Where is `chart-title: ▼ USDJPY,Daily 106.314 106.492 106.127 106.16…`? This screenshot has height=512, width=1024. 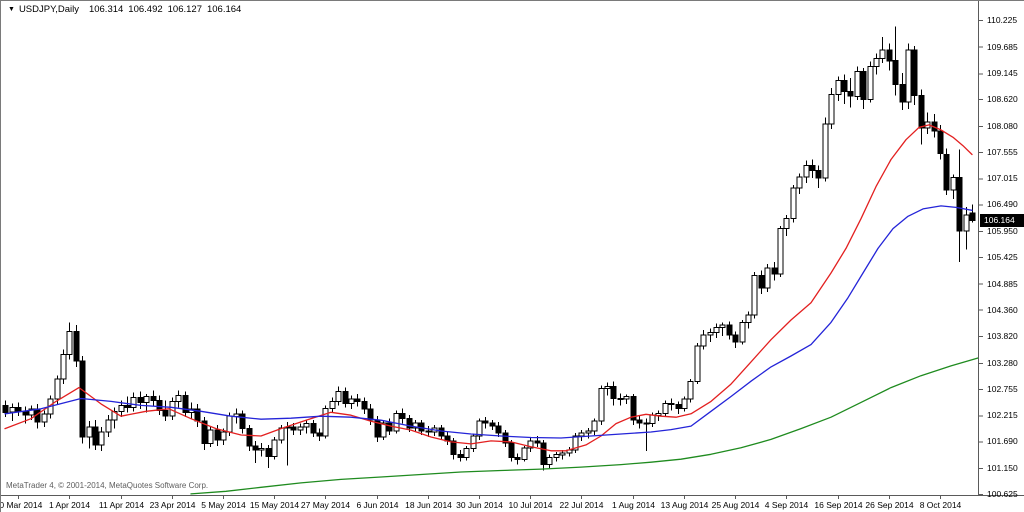 chart-title: ▼ USDJPY,Daily 106.314 106.492 106.127 106.16… is located at coordinates (124, 9).